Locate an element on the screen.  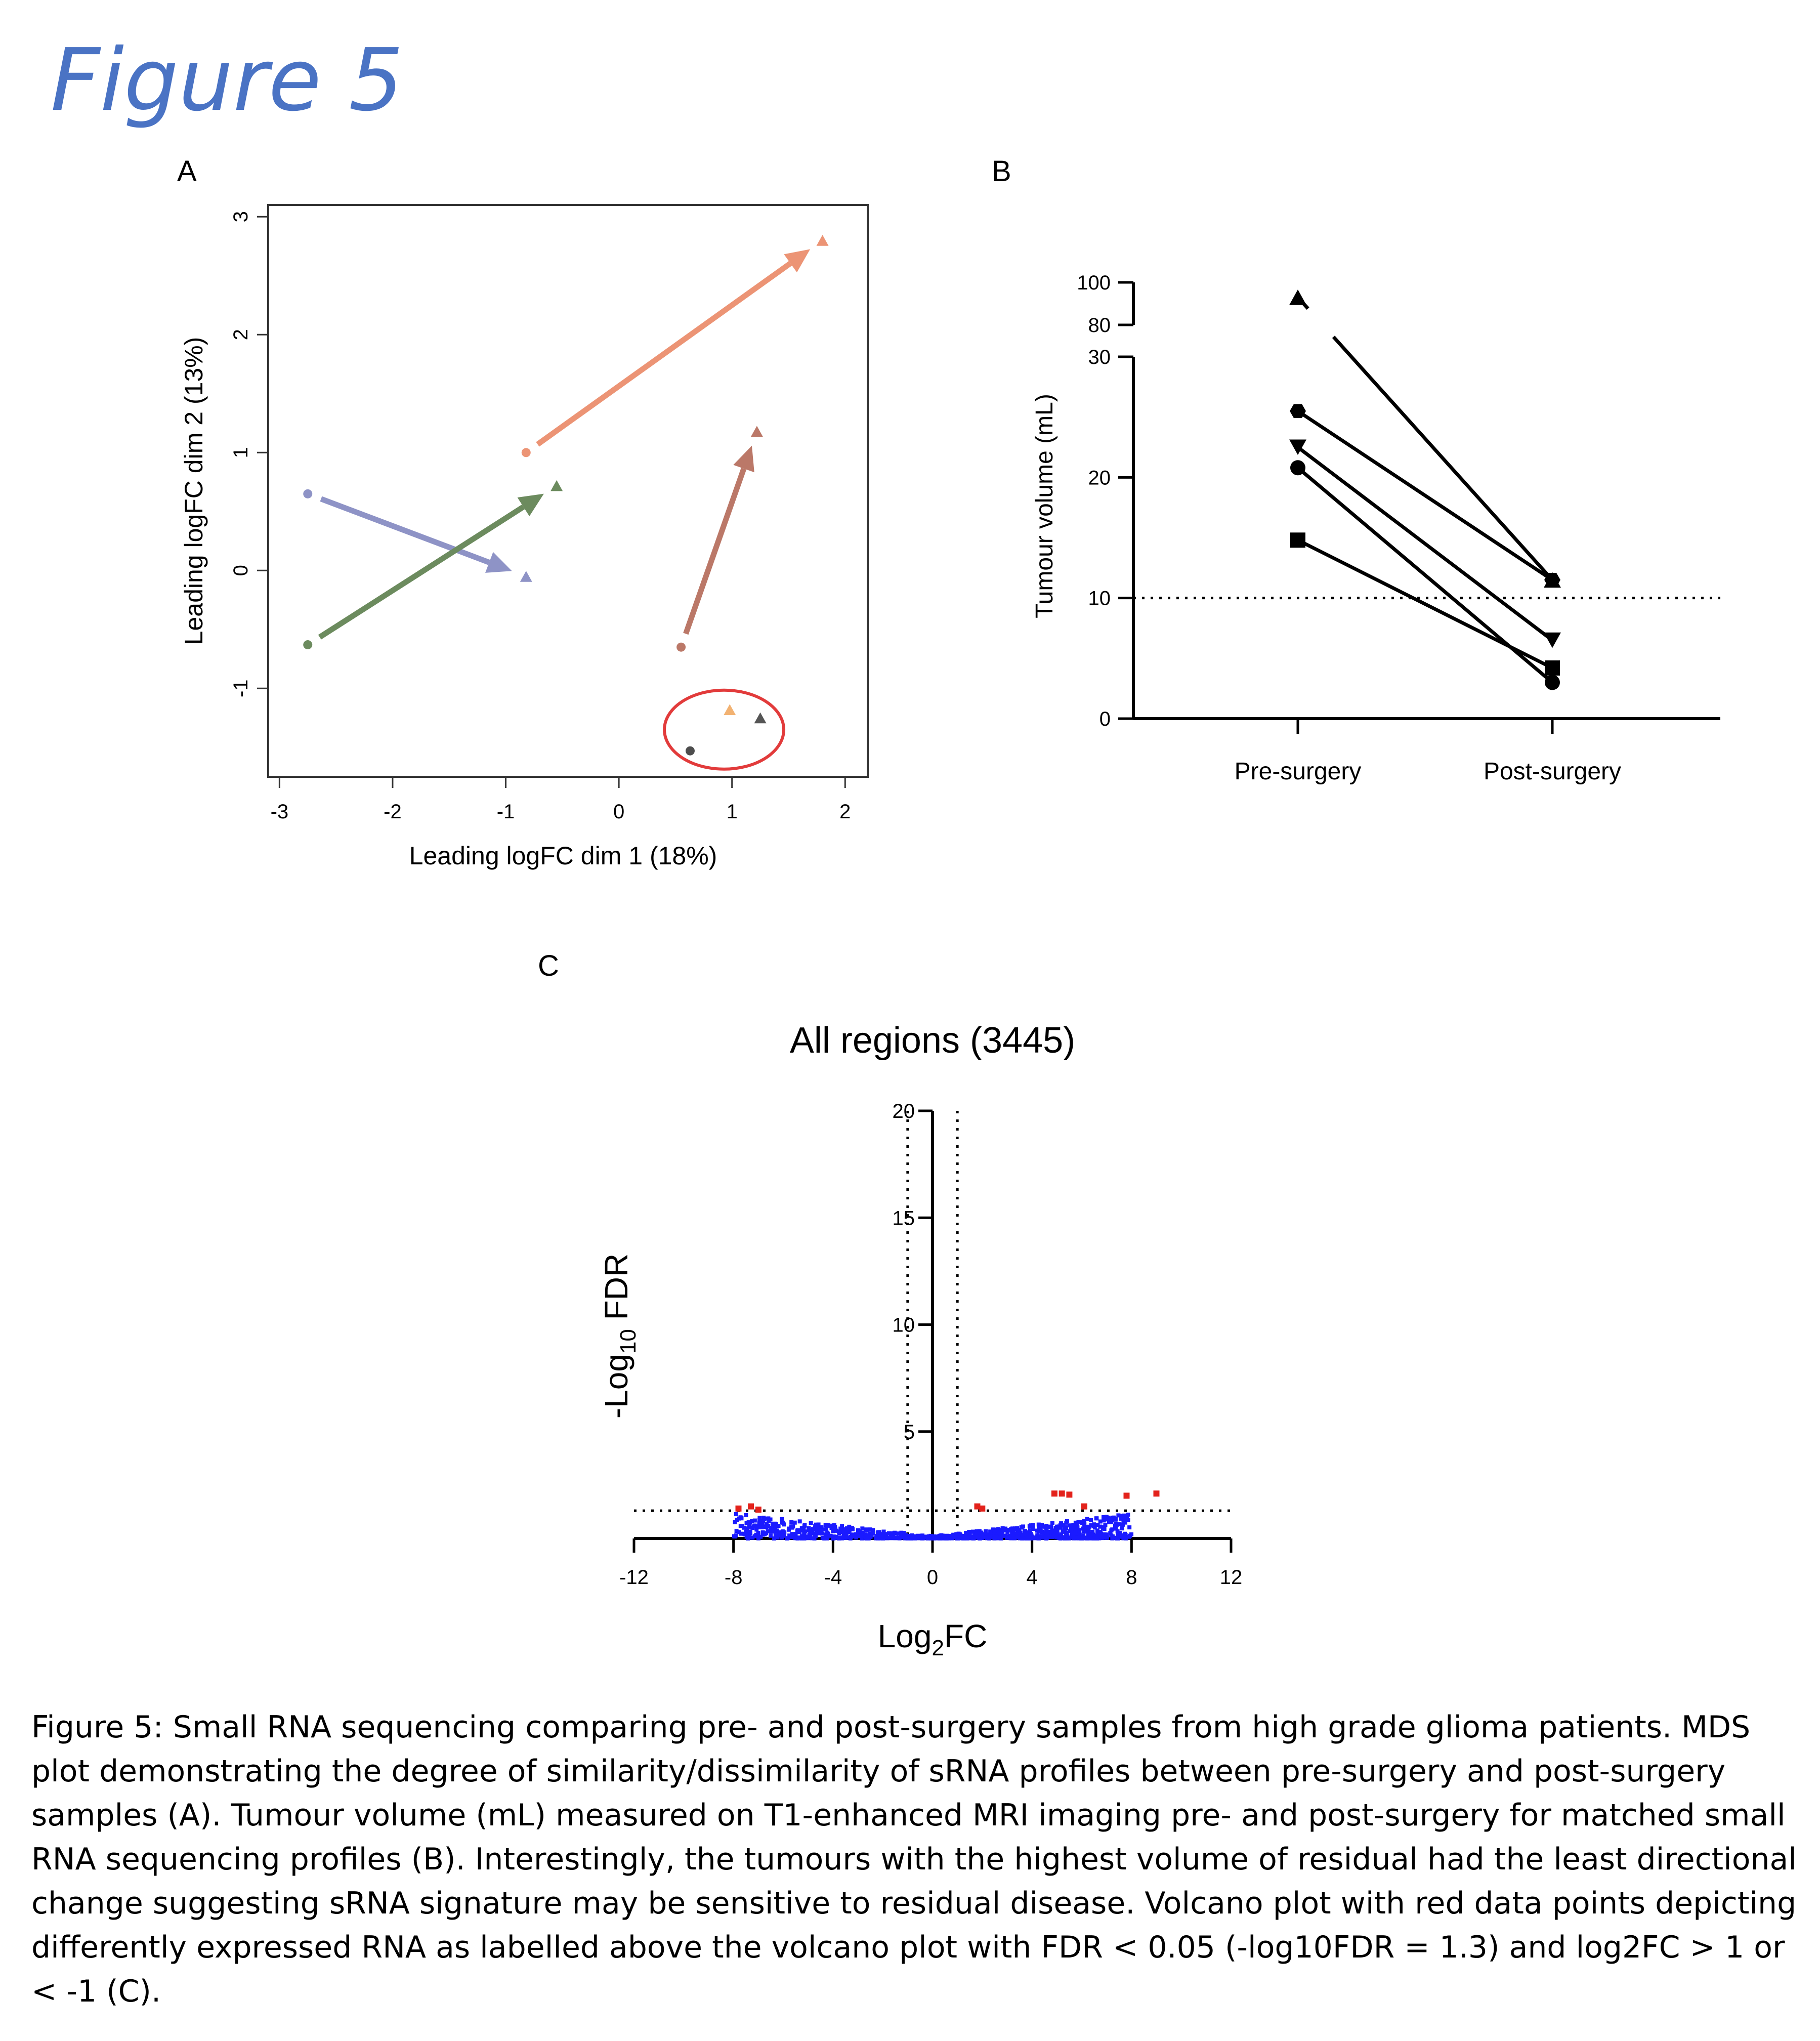
volcano-x-tick-label: 8 is located at coordinates (1132, 1577).